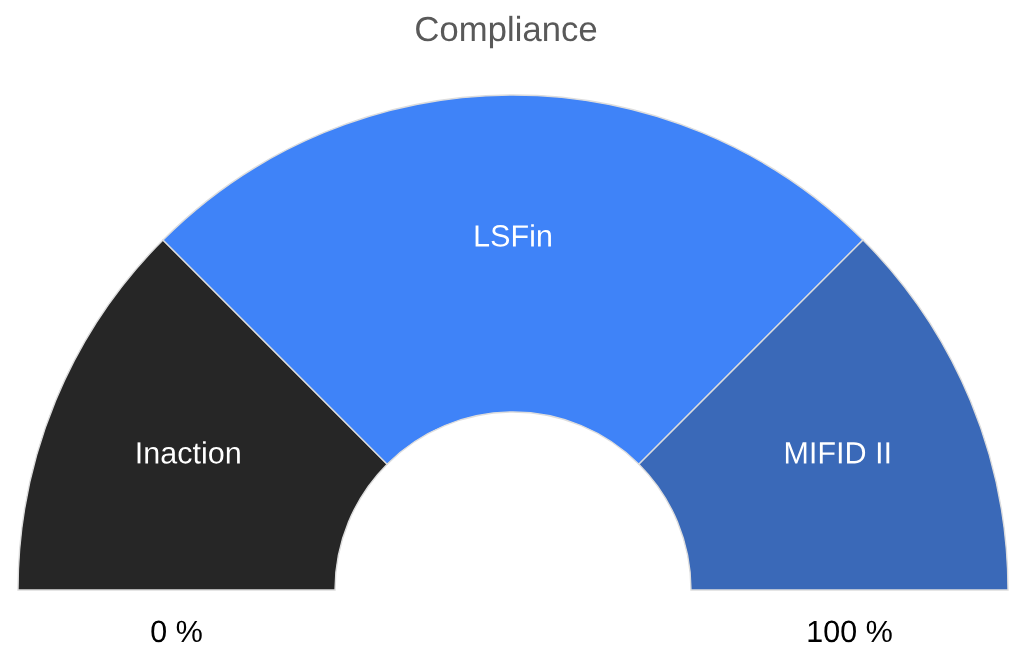  I want to click on text: 100 %, so click(850, 631).